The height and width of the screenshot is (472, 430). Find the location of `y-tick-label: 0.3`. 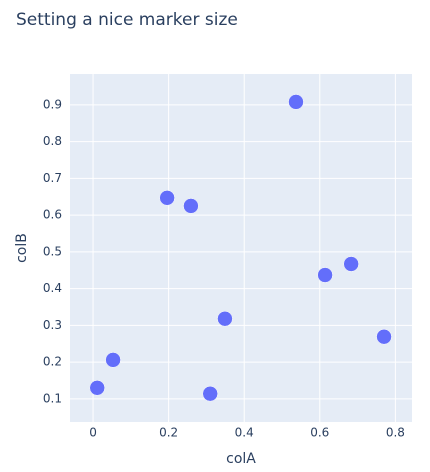

y-tick-label: 0.3 is located at coordinates (52, 325).